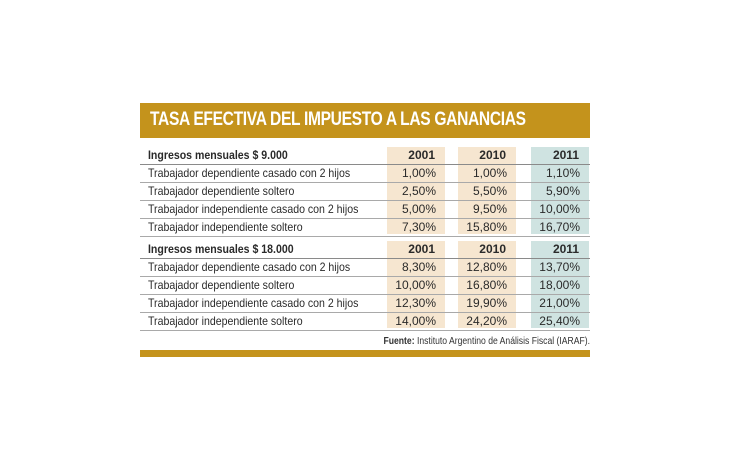  What do you see at coordinates (218, 155) in the screenshot?
I see `section-header: Ingresos mensuales $ 9.000` at bounding box center [218, 155].